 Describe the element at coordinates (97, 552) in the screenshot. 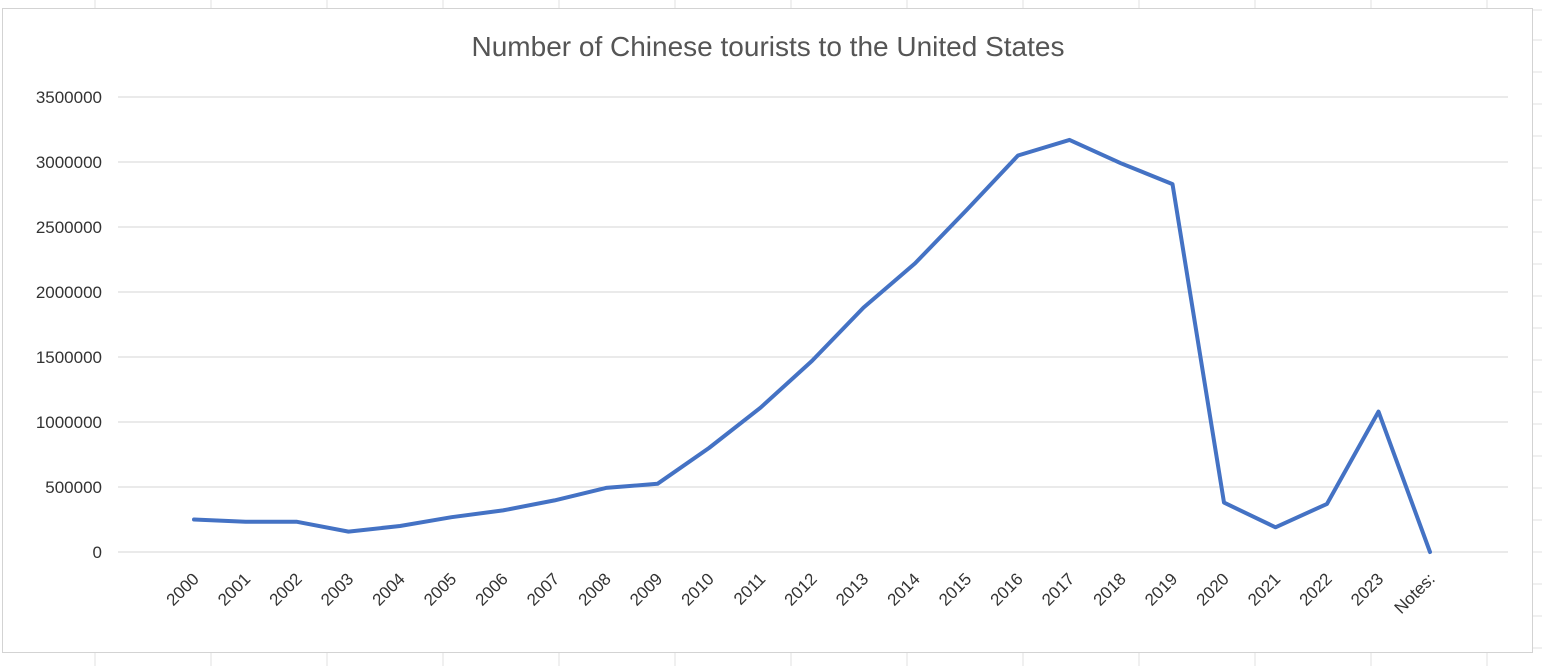

I see `y-tick-label: 0` at that location.